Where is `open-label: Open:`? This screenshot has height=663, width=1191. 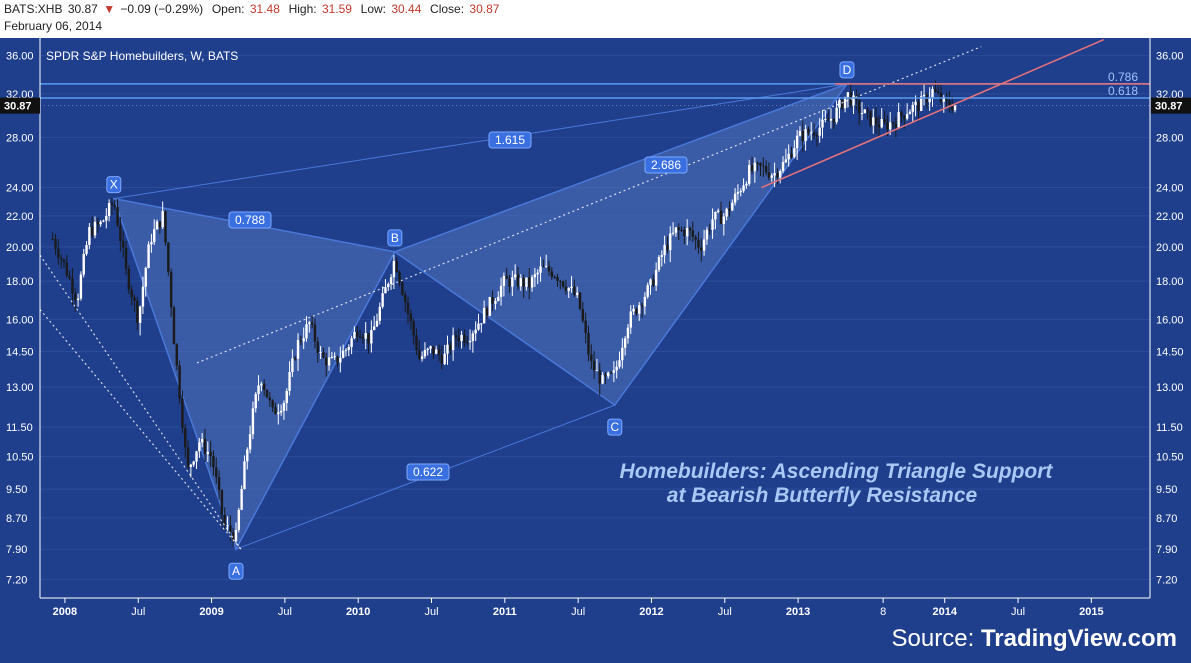 open-label: Open: is located at coordinates (228, 9).